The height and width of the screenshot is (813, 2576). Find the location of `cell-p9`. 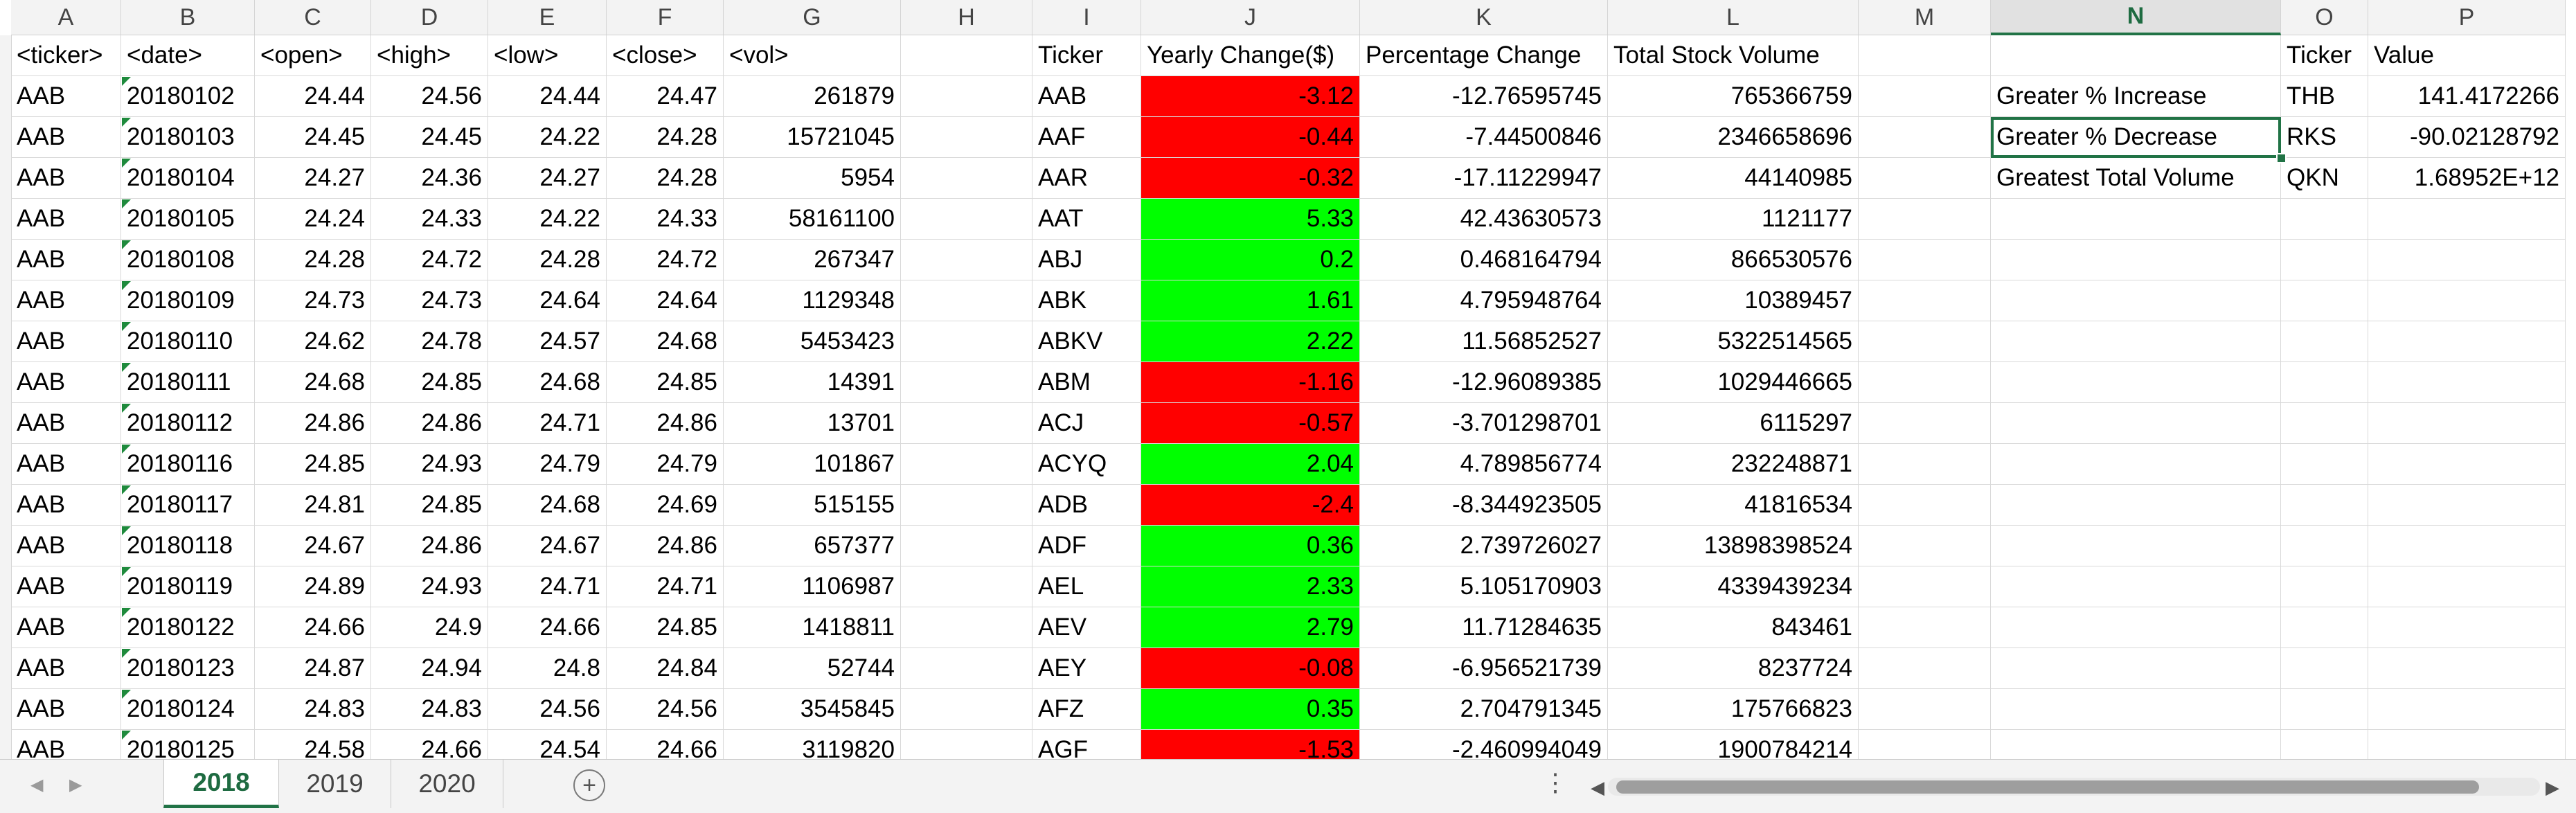

cell-p9 is located at coordinates (2467, 382).